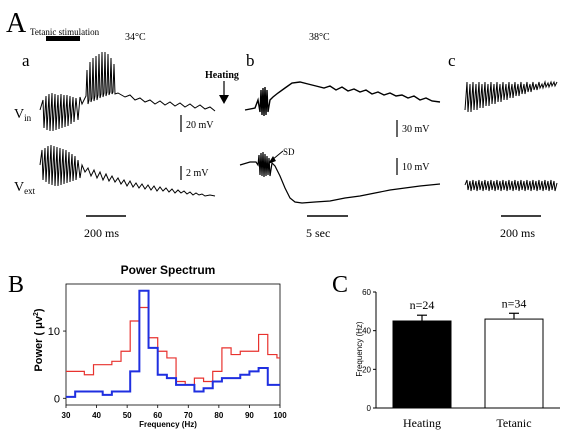 The width and height of the screenshot is (571, 438). Describe the element at coordinates (222, 75) in the screenshot. I see `heating-label: Heating` at that location.